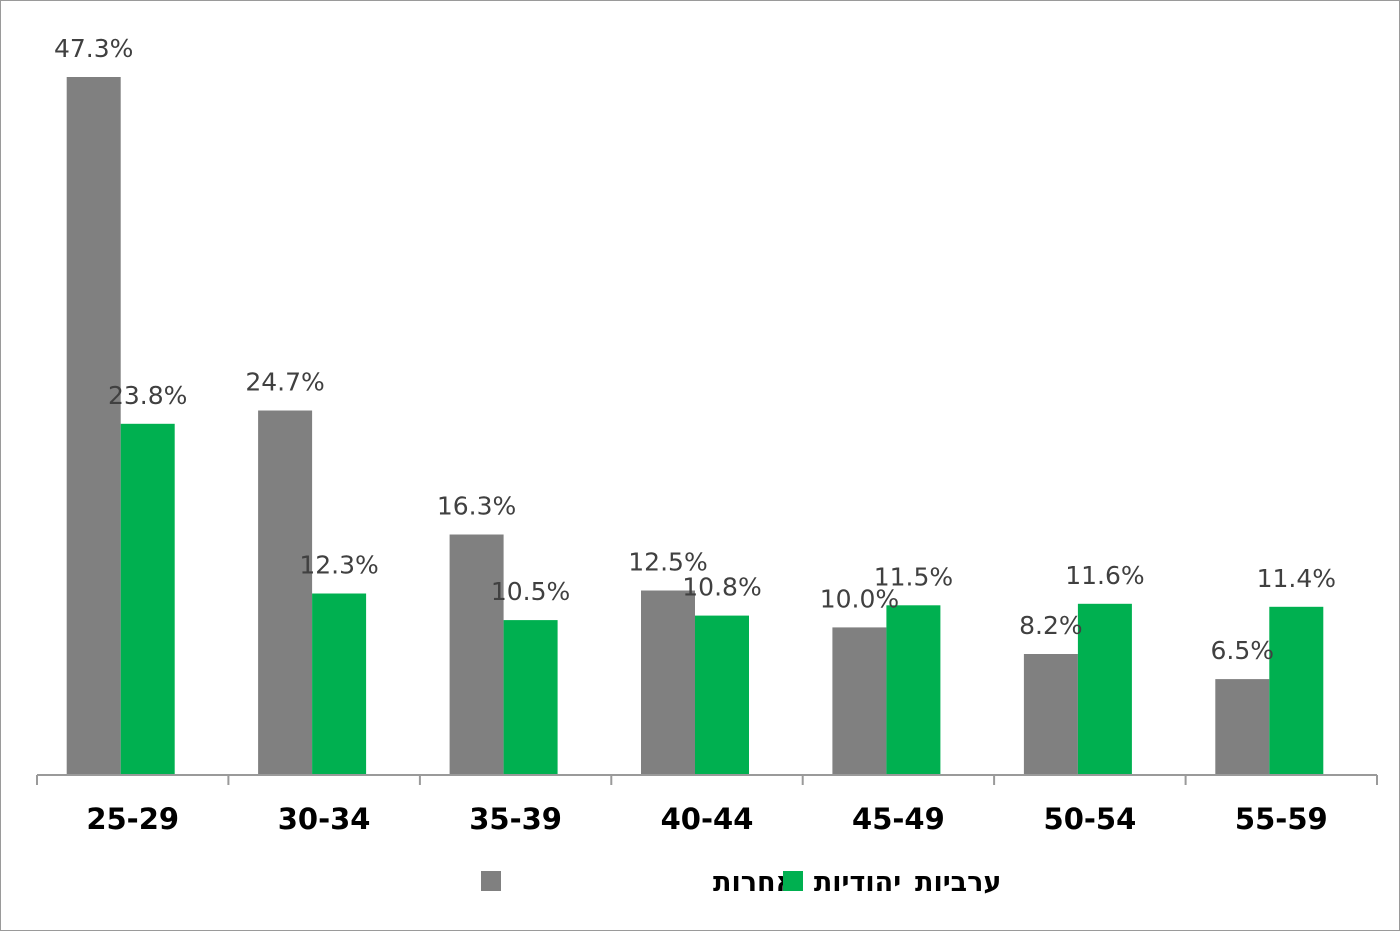  Describe the element at coordinates (476, 506) in the screenshot. I see `data-label-s1-35-39: 16.3%` at that location.